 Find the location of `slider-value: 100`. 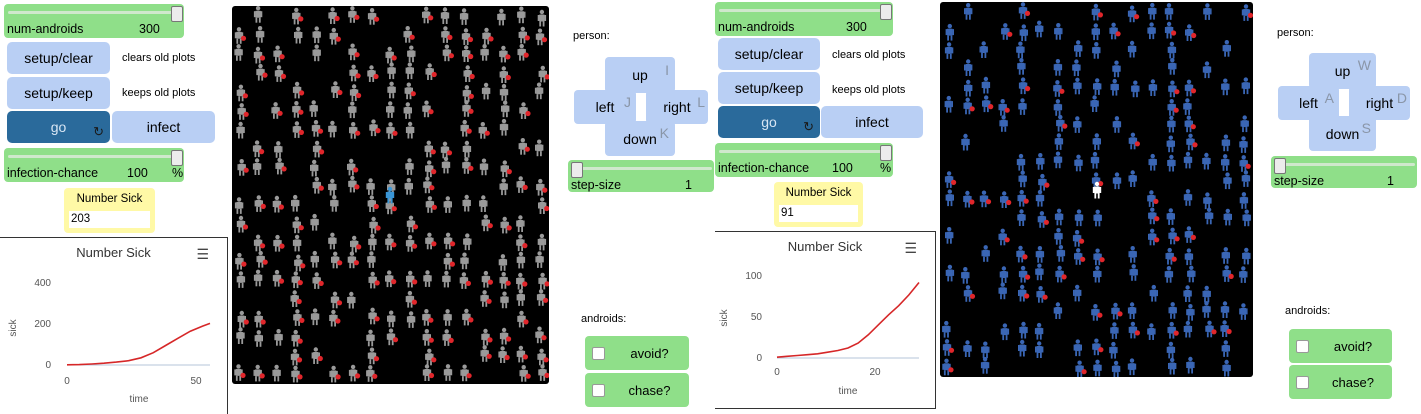

slider-value: 100 is located at coordinates (137, 173).